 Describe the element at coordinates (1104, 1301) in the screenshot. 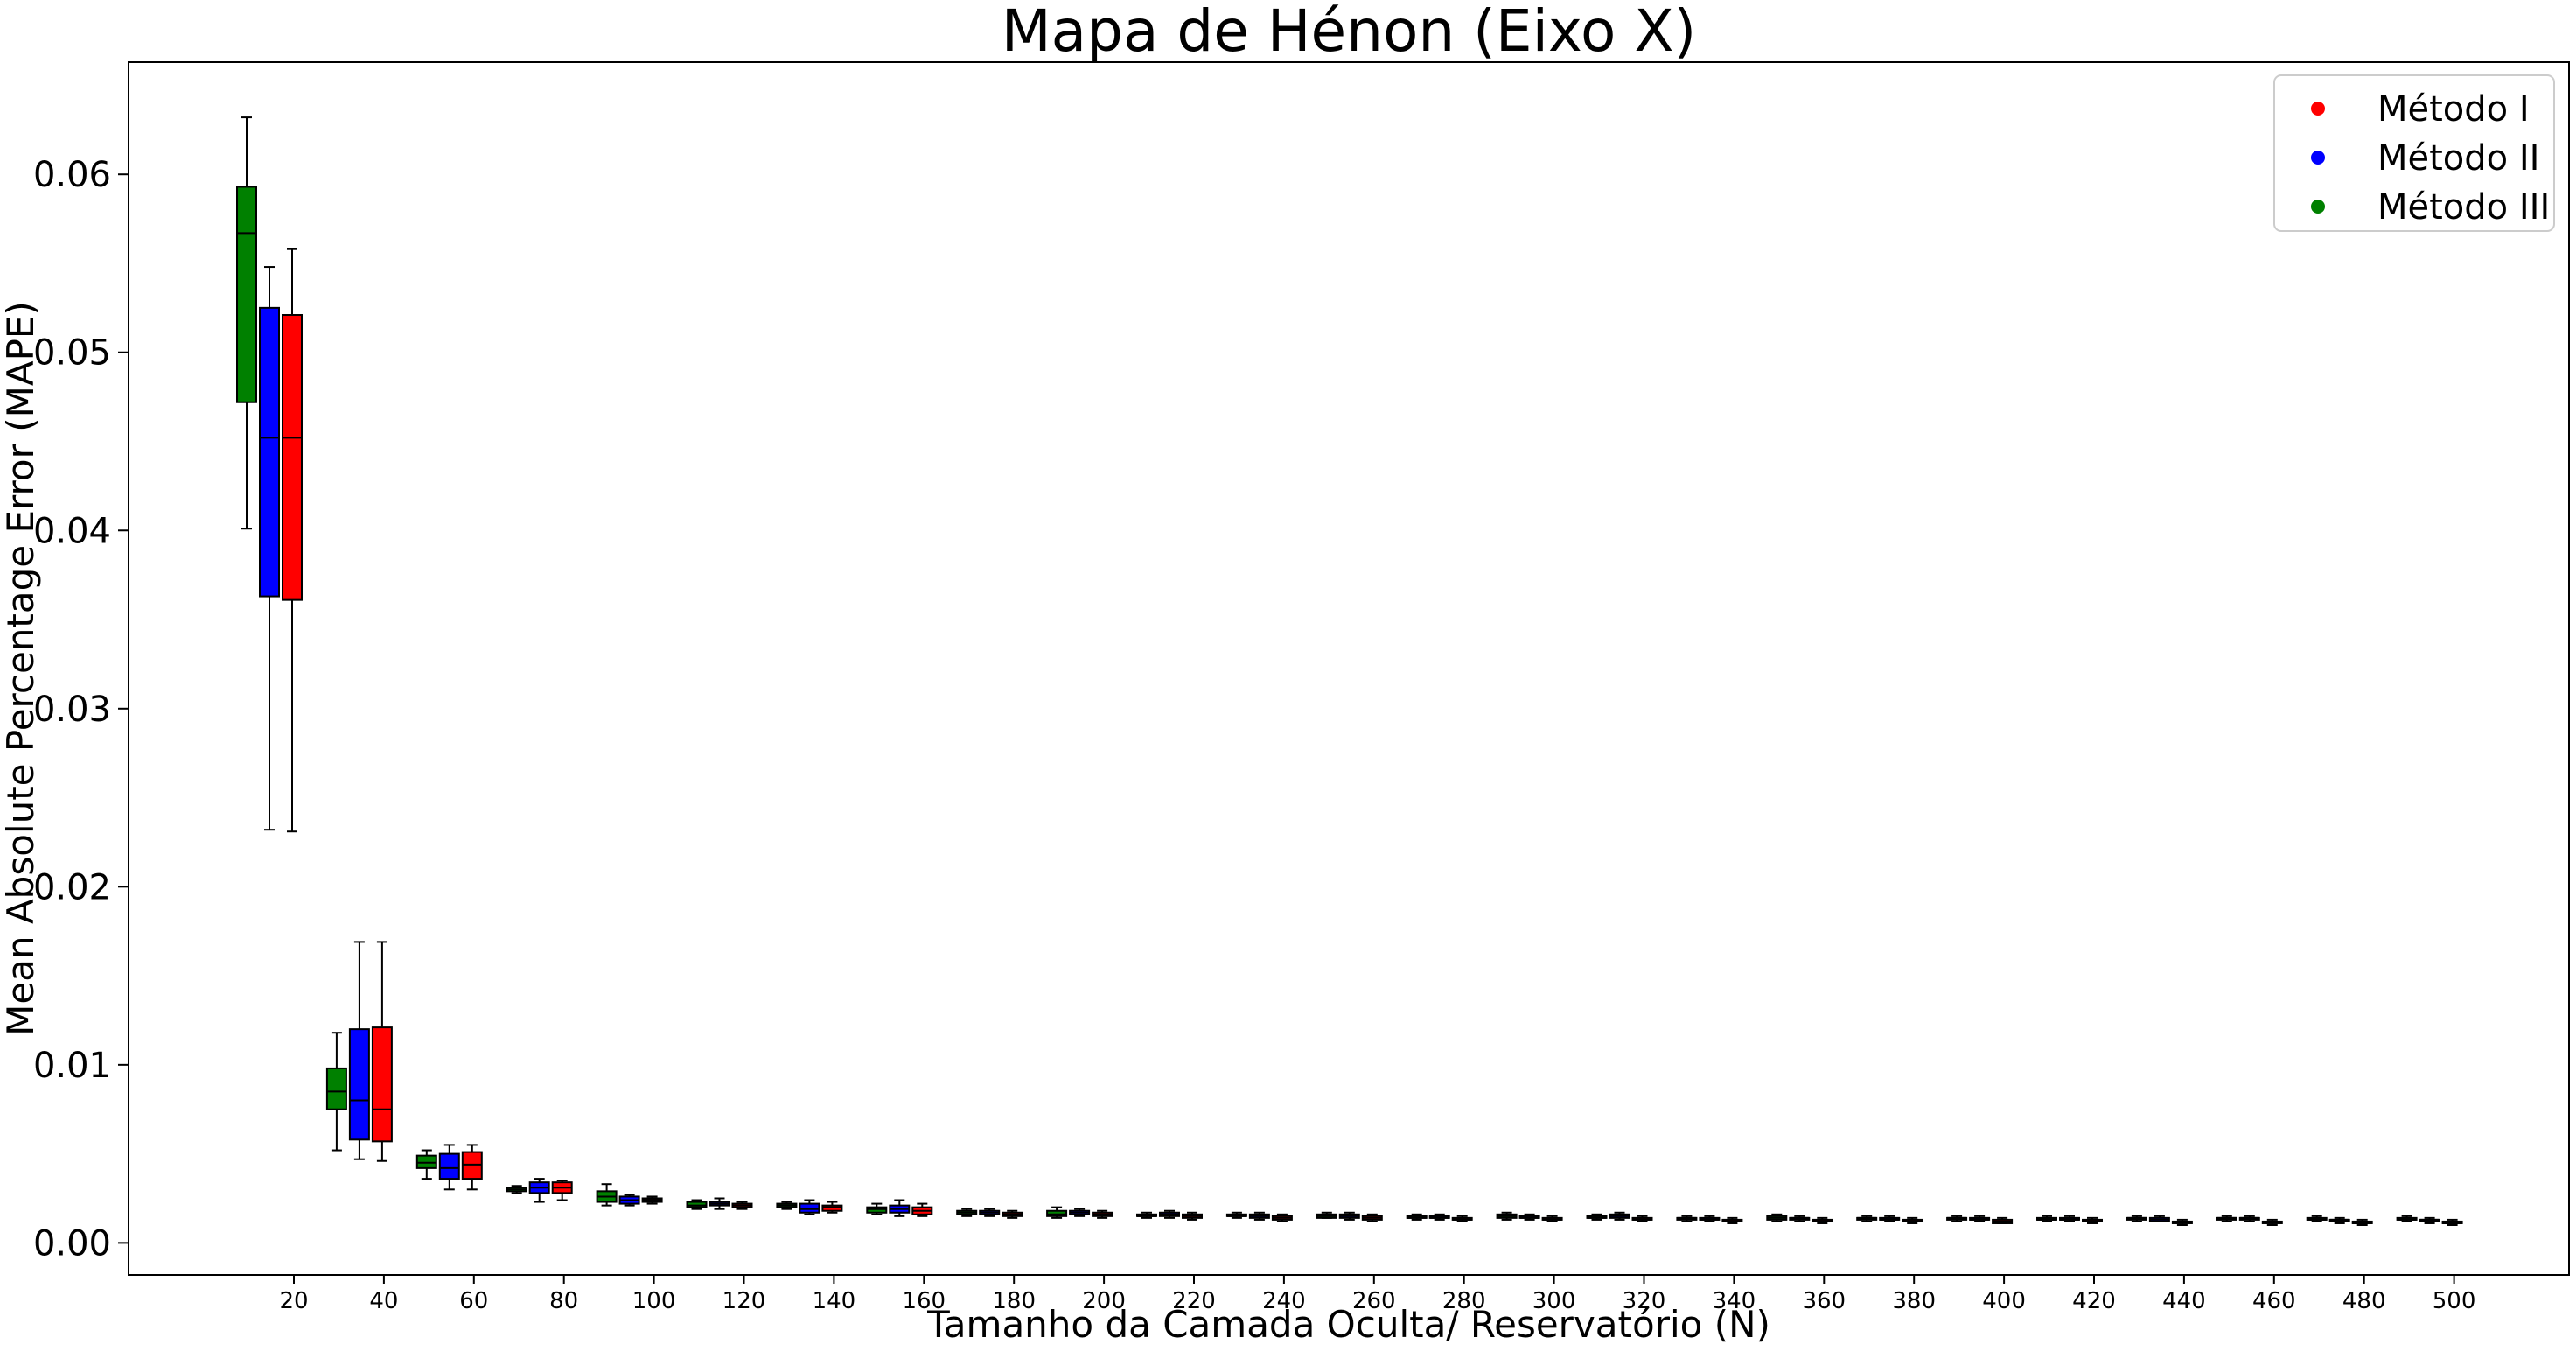

I see `x-tick-label: 200` at that location.